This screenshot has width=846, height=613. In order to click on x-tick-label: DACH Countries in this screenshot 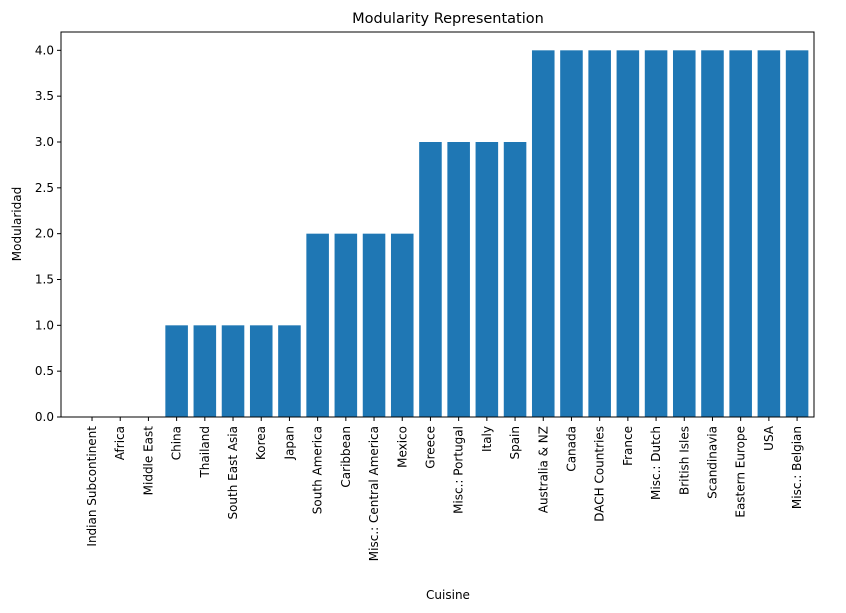, I will do `click(600, 474)`.